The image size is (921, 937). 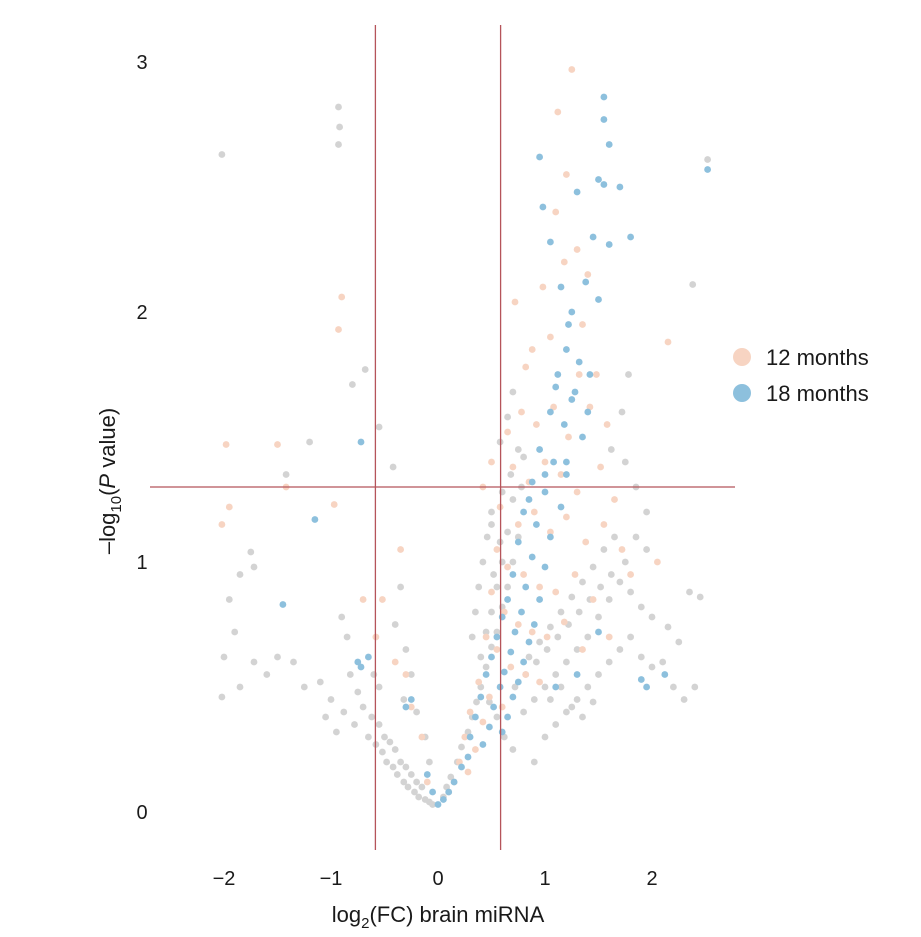 I want to click on y-tick-label-3: 3, so click(x=141, y=63).